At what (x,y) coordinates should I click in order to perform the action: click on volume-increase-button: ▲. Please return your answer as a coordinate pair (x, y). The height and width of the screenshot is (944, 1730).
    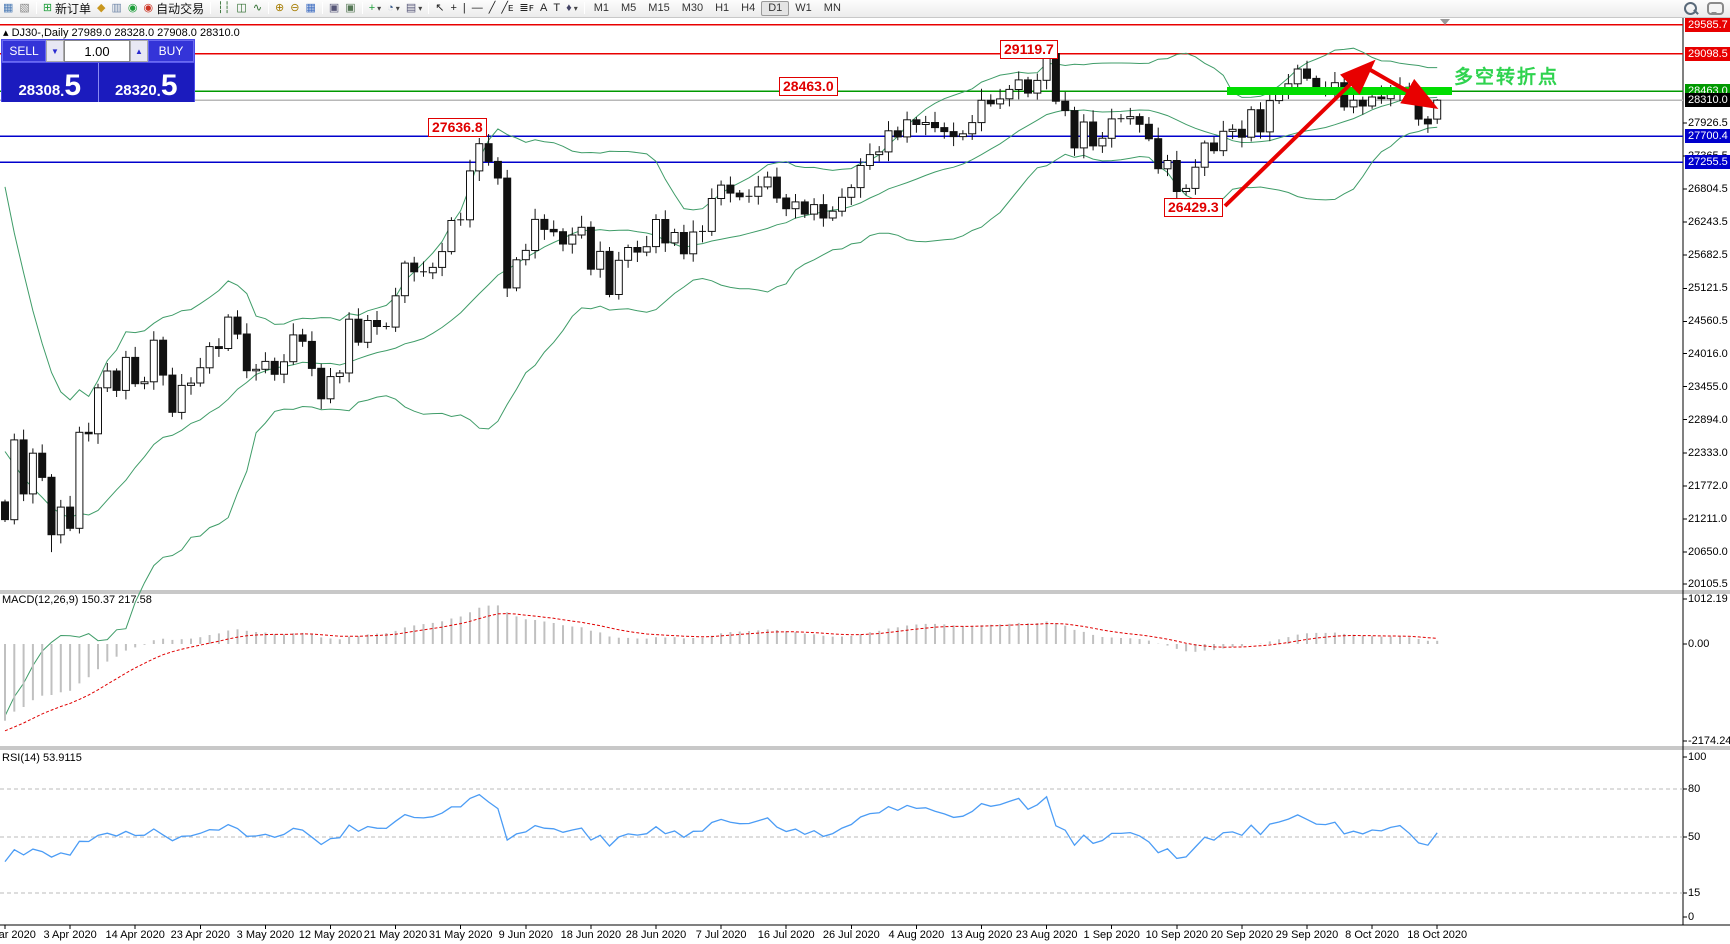
    Looking at the image, I should click on (139, 51).